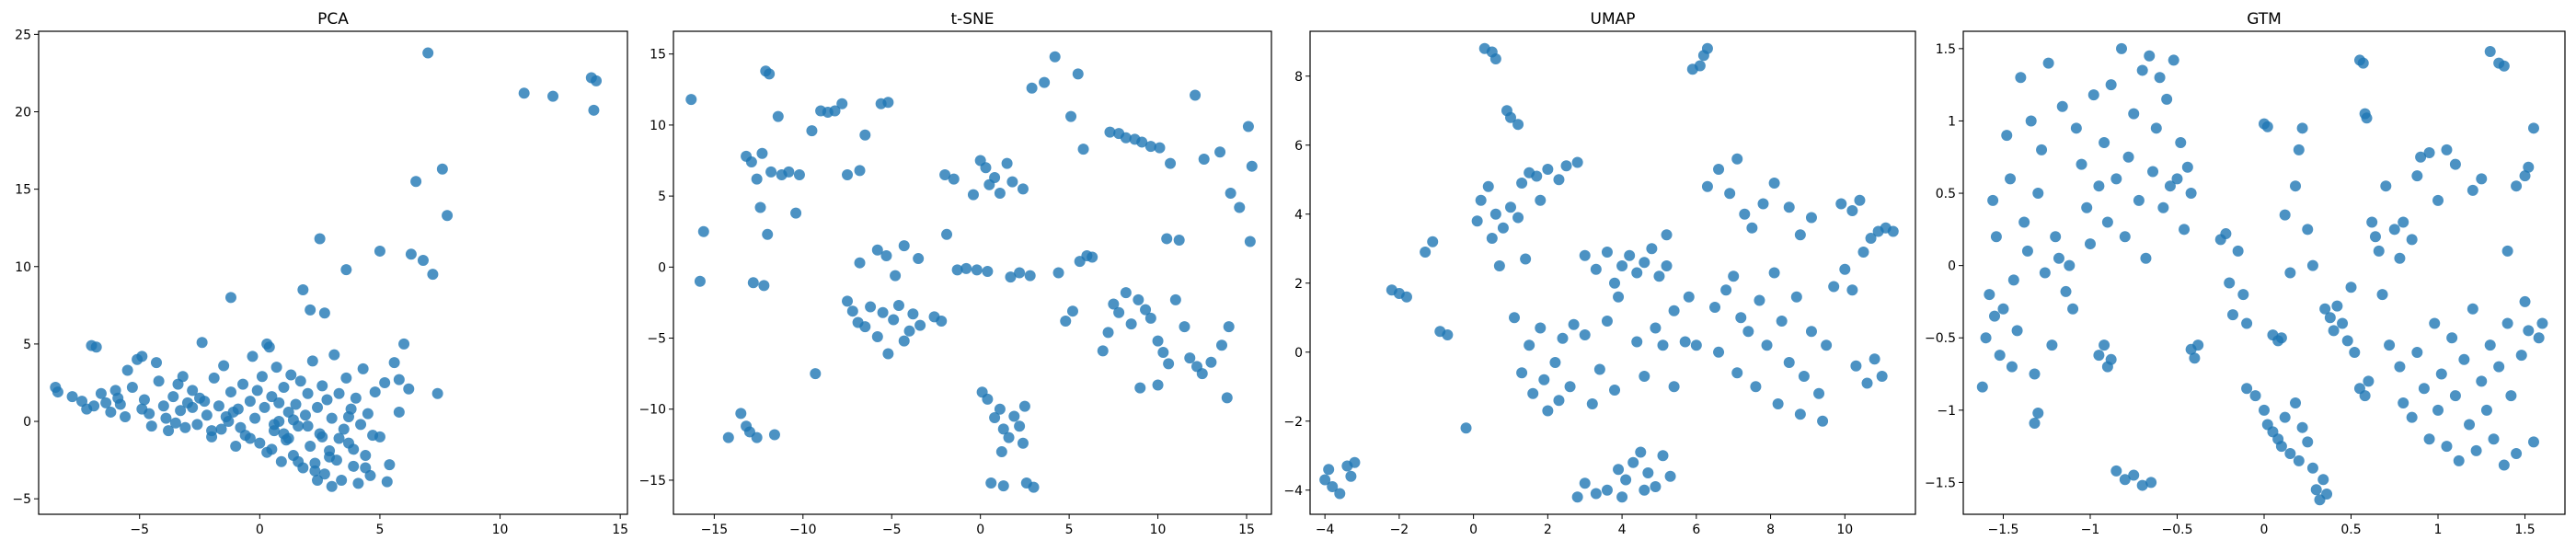 This screenshot has width=2576, height=552. I want to click on tsne-y-tick-label: −15, so click(652, 481).